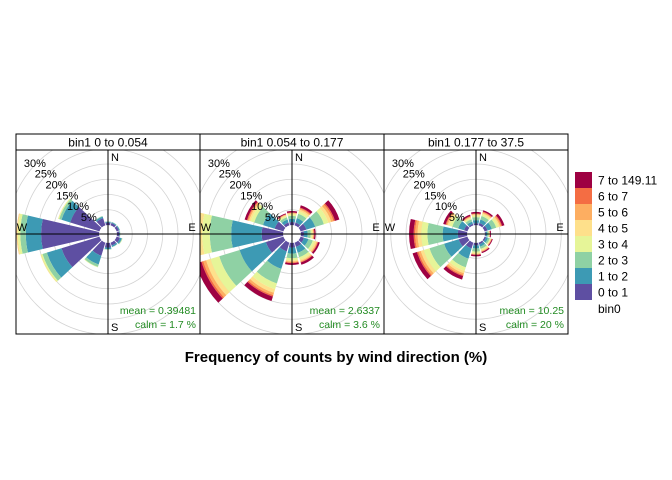 This screenshot has width=672, height=480. Describe the element at coordinates (627, 181) in the screenshot. I see `legend-label: 7 to 149.11` at that location.